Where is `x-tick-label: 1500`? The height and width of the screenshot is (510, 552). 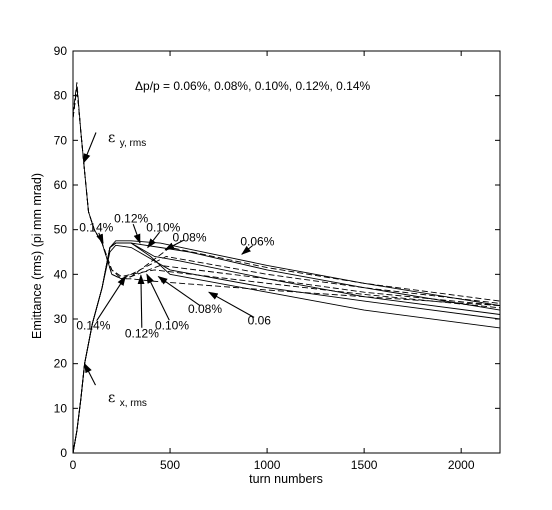 x-tick-label: 1500 is located at coordinates (364, 465).